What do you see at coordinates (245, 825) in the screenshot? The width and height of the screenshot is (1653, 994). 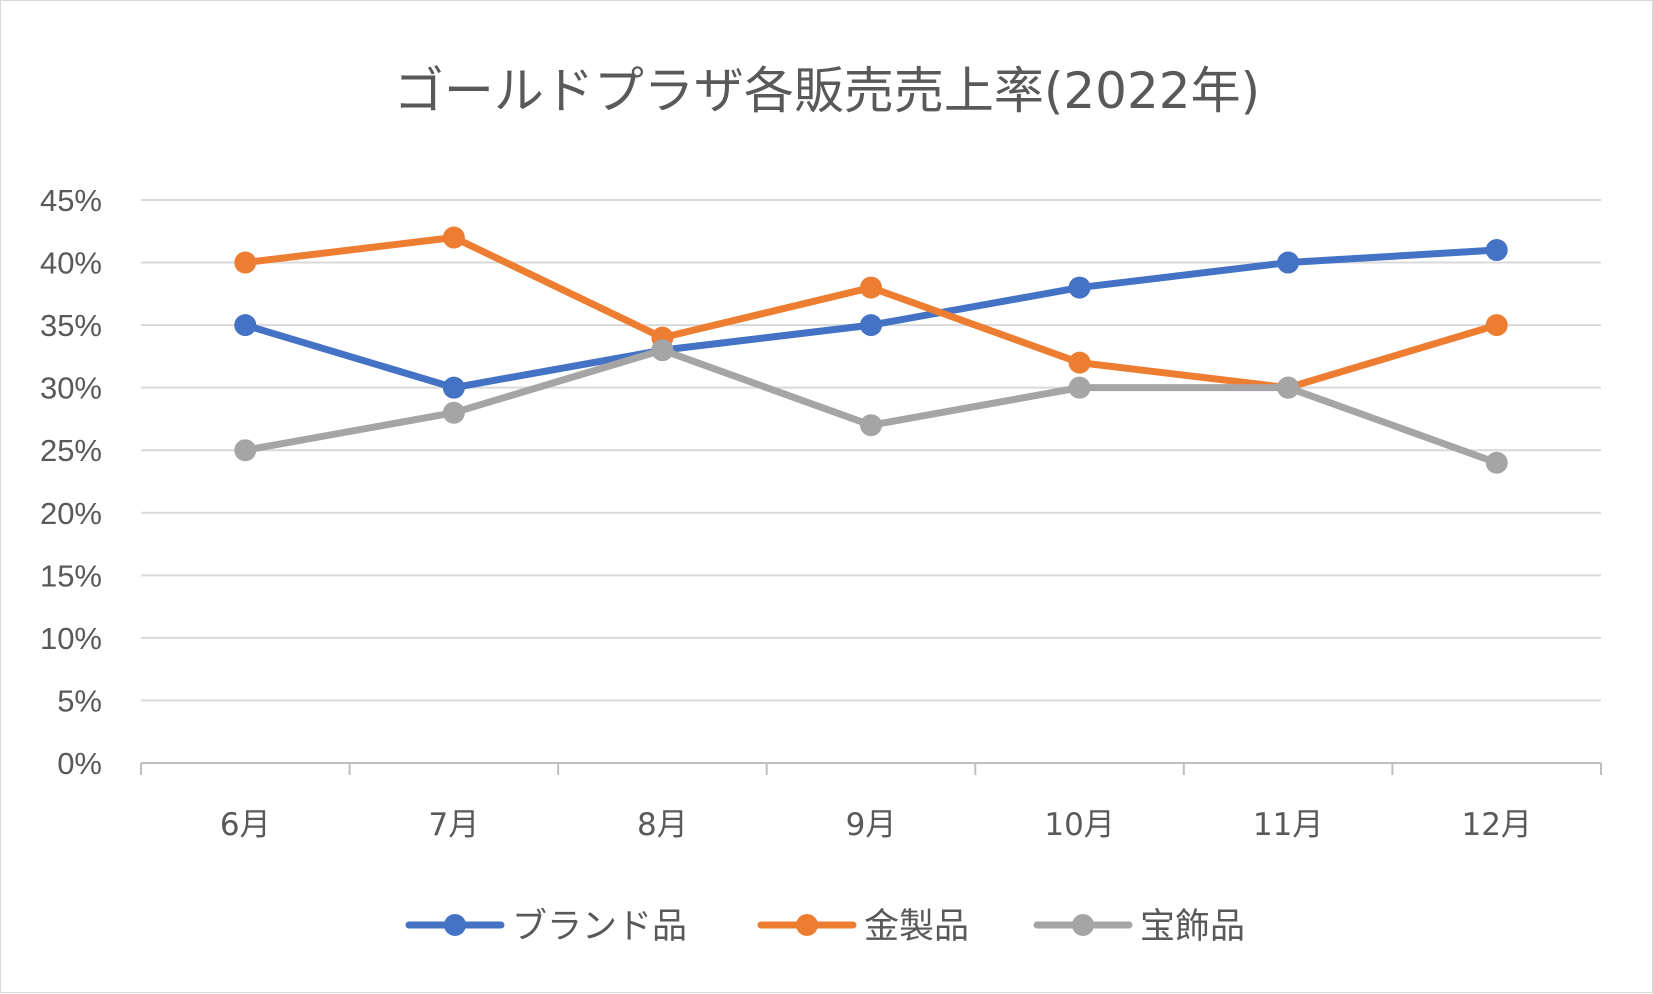 I see `x-tick-label: 6月` at bounding box center [245, 825].